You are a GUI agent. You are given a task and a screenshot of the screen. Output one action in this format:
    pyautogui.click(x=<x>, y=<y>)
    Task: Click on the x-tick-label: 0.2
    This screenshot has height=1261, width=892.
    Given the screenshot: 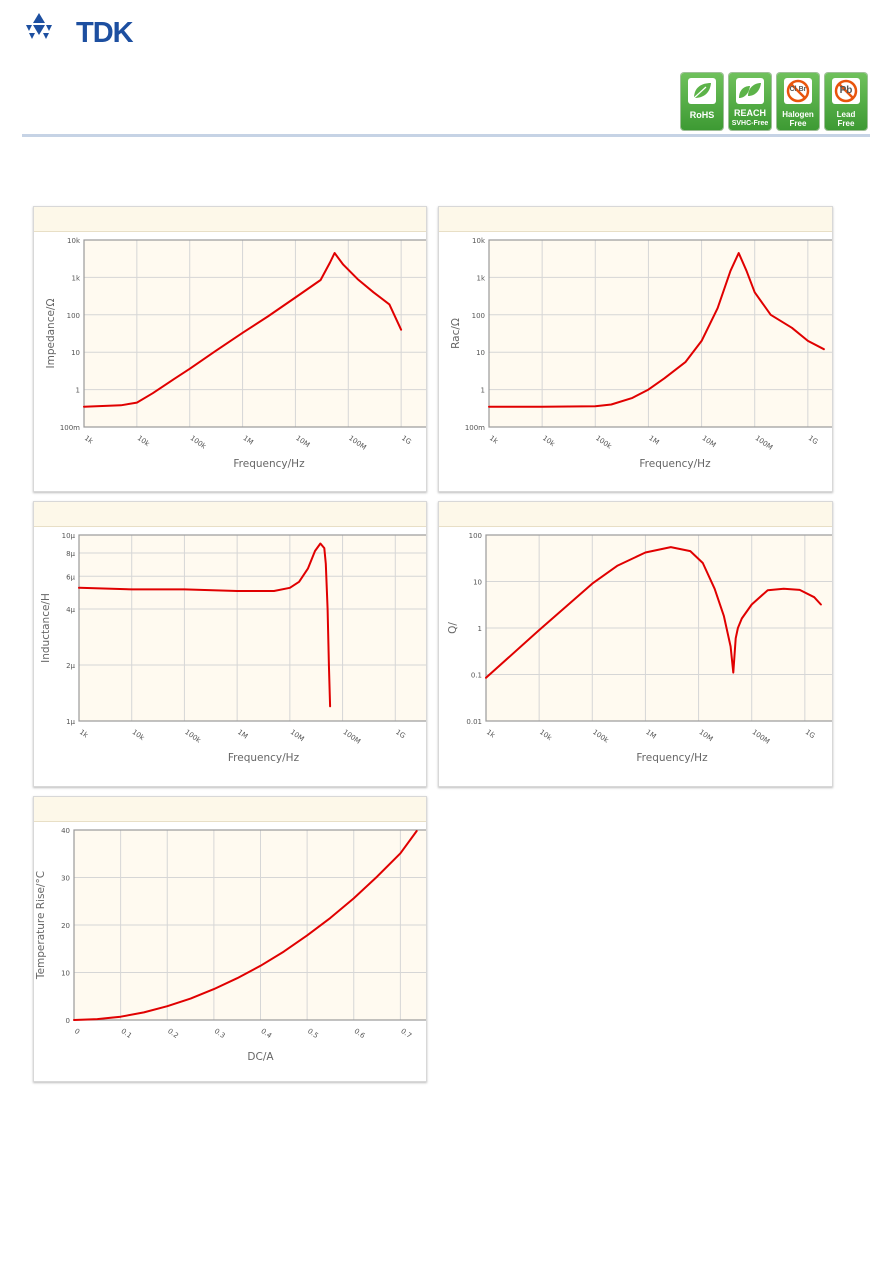 What is the action you would take?
    pyautogui.click(x=173, y=1033)
    